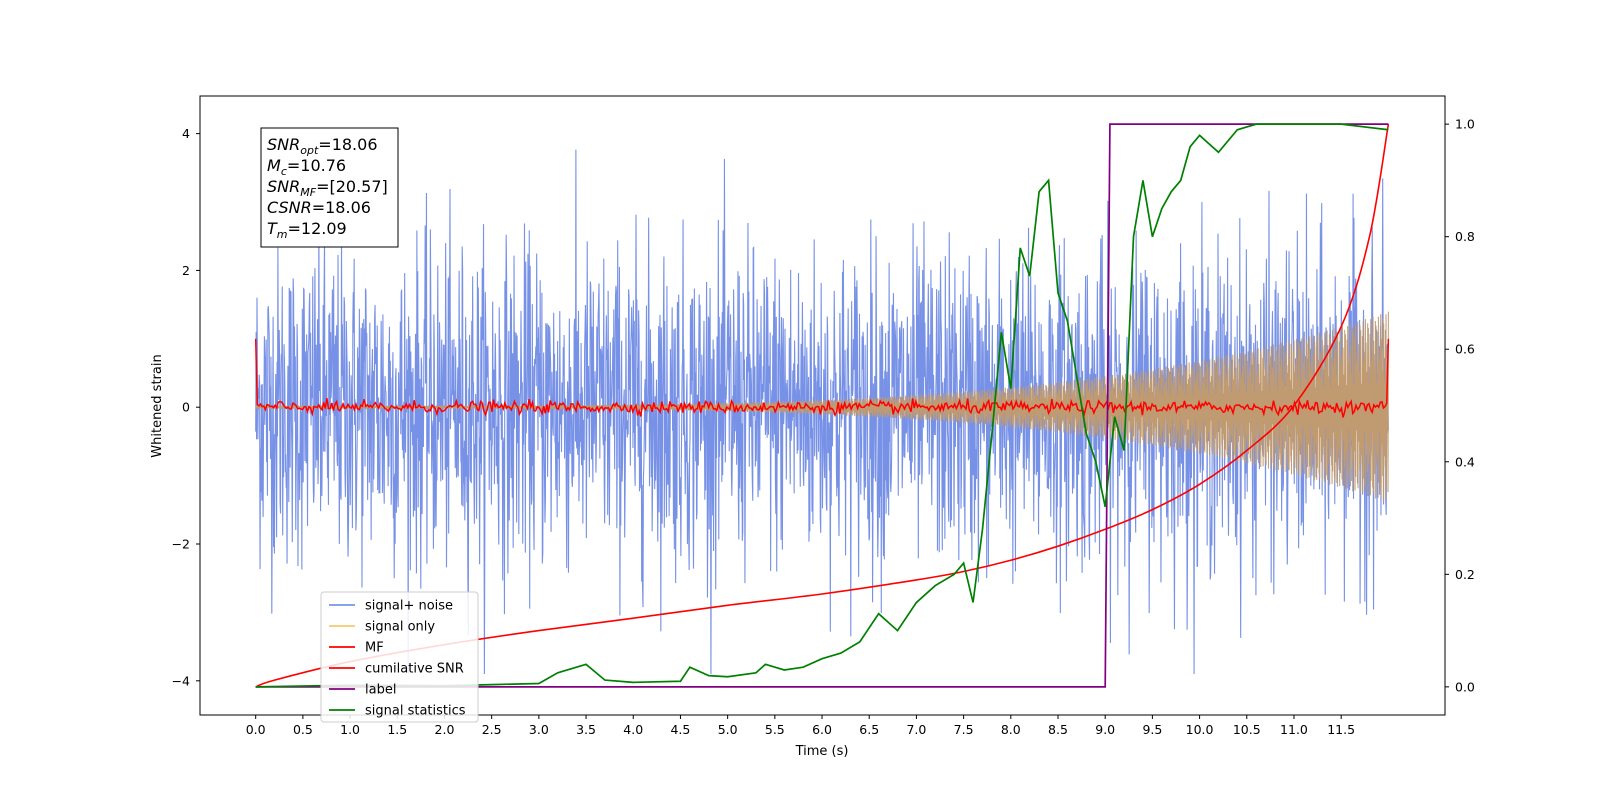  What do you see at coordinates (374, 648) in the screenshot?
I see `legend-label: MF` at bounding box center [374, 648].